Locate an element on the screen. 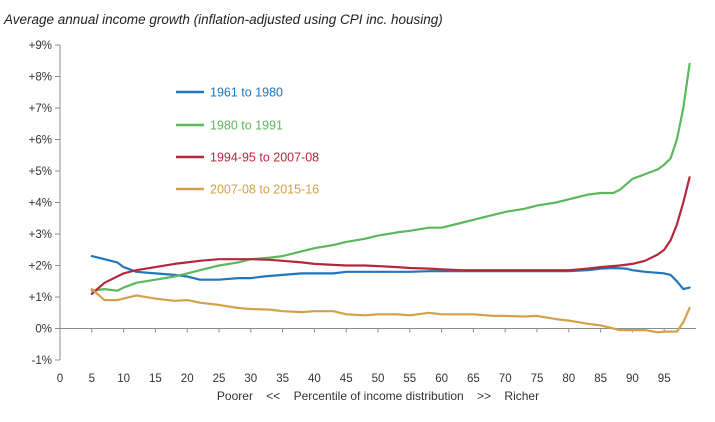 The height and width of the screenshot is (422, 715). y-tick-label: +3% is located at coordinates (40, 235).